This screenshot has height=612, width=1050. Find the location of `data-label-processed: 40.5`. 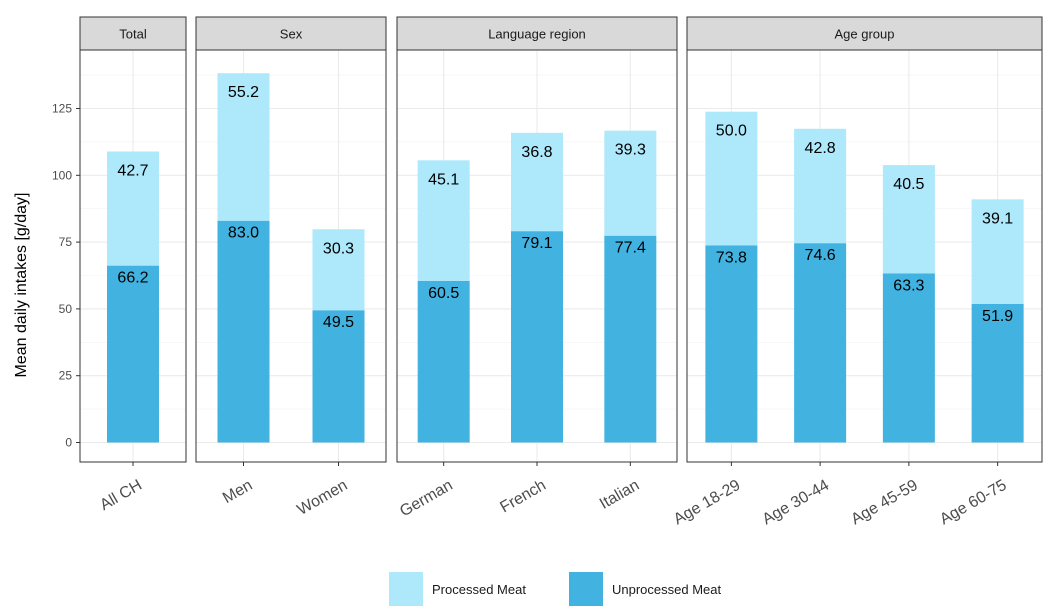

data-label-processed: 40.5 is located at coordinates (908, 184).